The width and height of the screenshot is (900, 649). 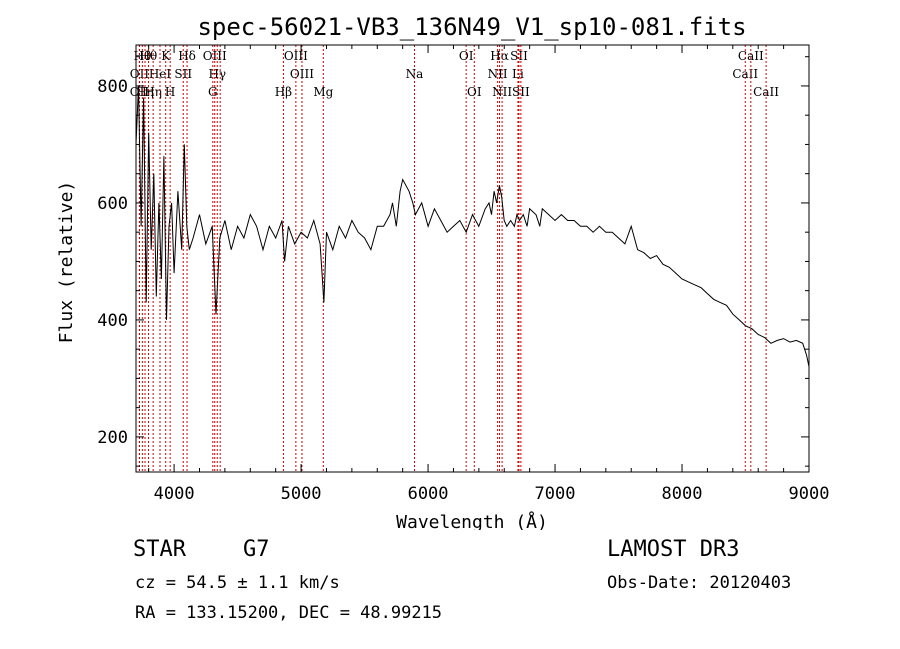 I want to click on y-tick-label: 400, so click(x=112, y=321).